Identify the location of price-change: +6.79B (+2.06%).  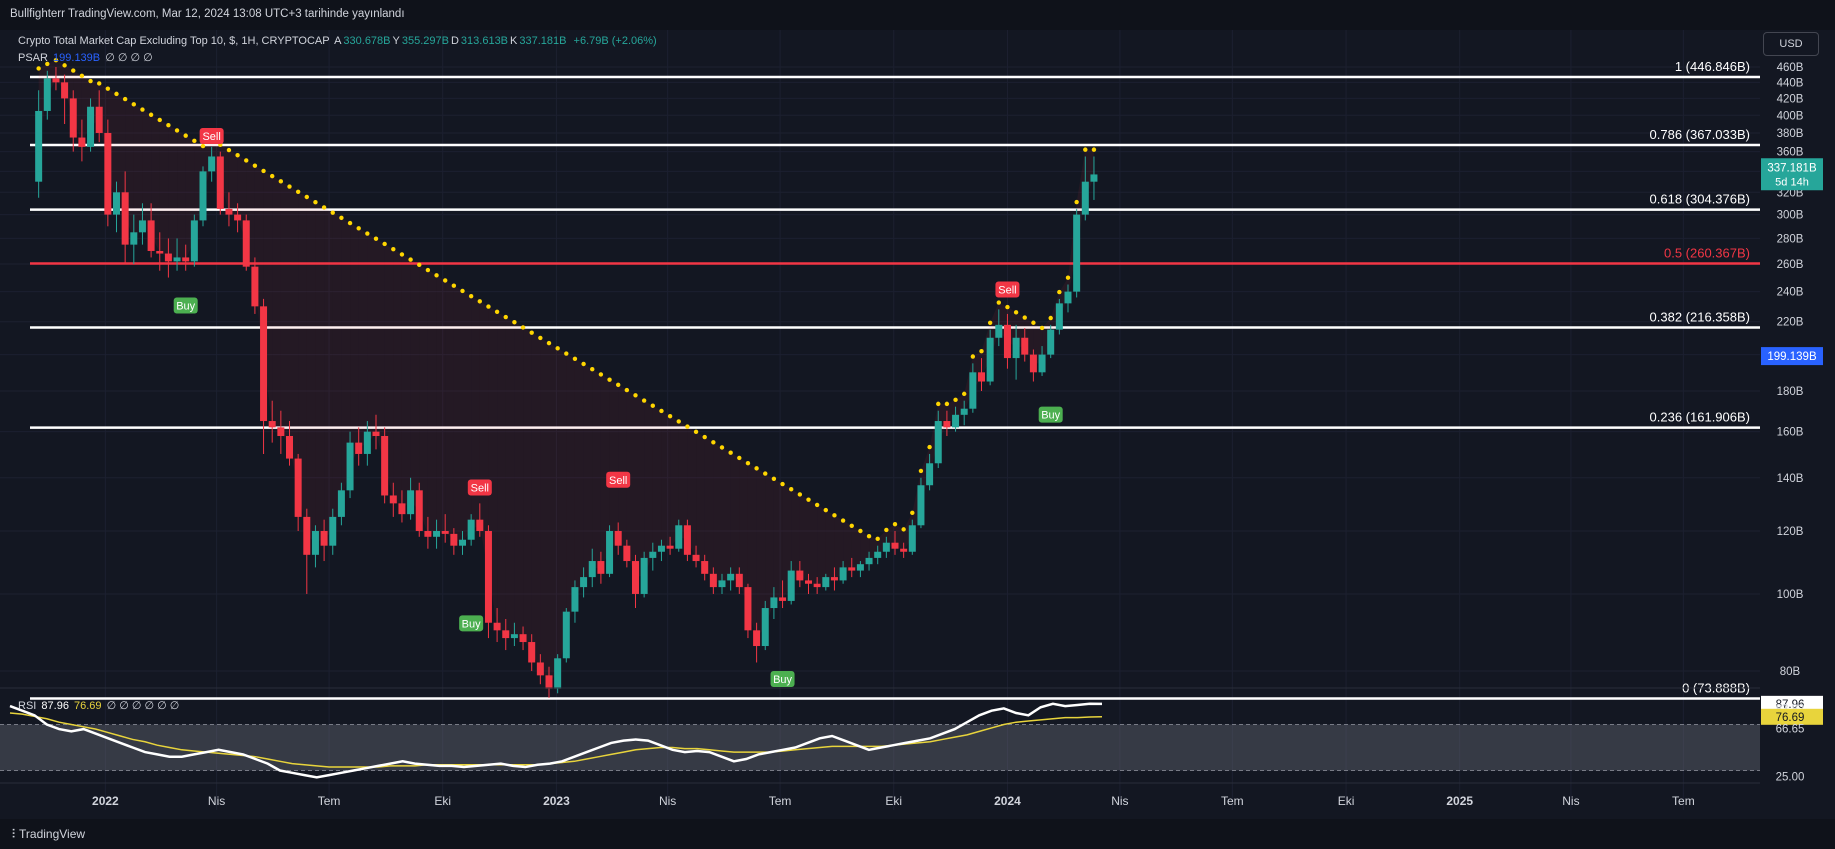
(615, 41).